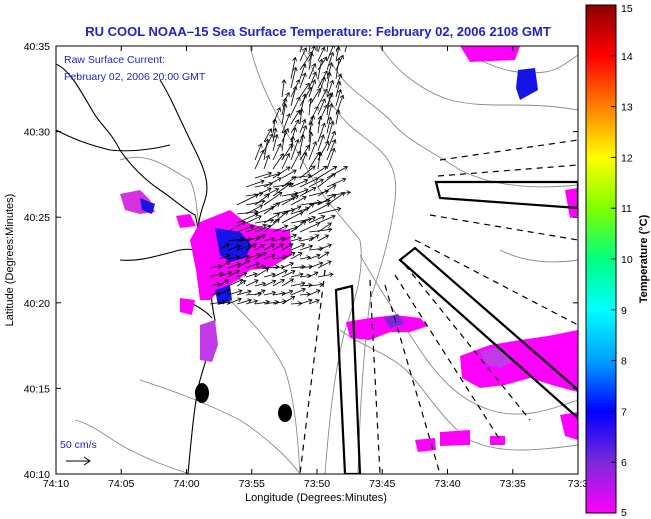 The image size is (651, 519). I want to click on x-tick-label: 73:35, so click(513, 484).